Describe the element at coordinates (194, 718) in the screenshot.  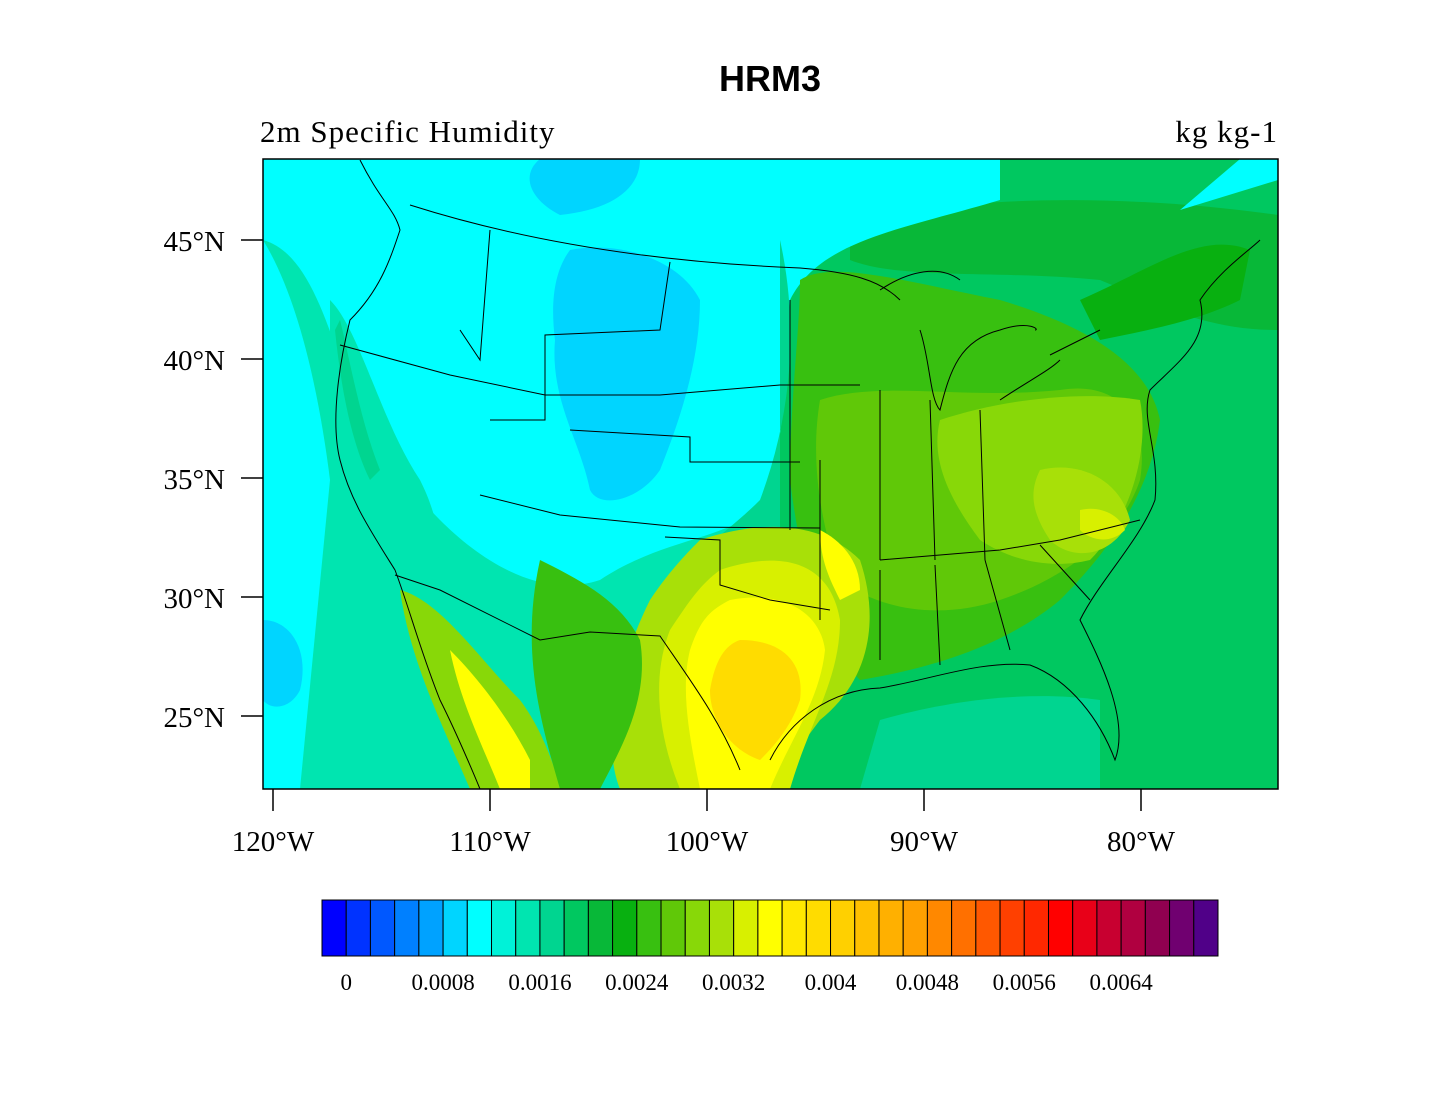
I see `lat-tick-label: 25°N` at that location.